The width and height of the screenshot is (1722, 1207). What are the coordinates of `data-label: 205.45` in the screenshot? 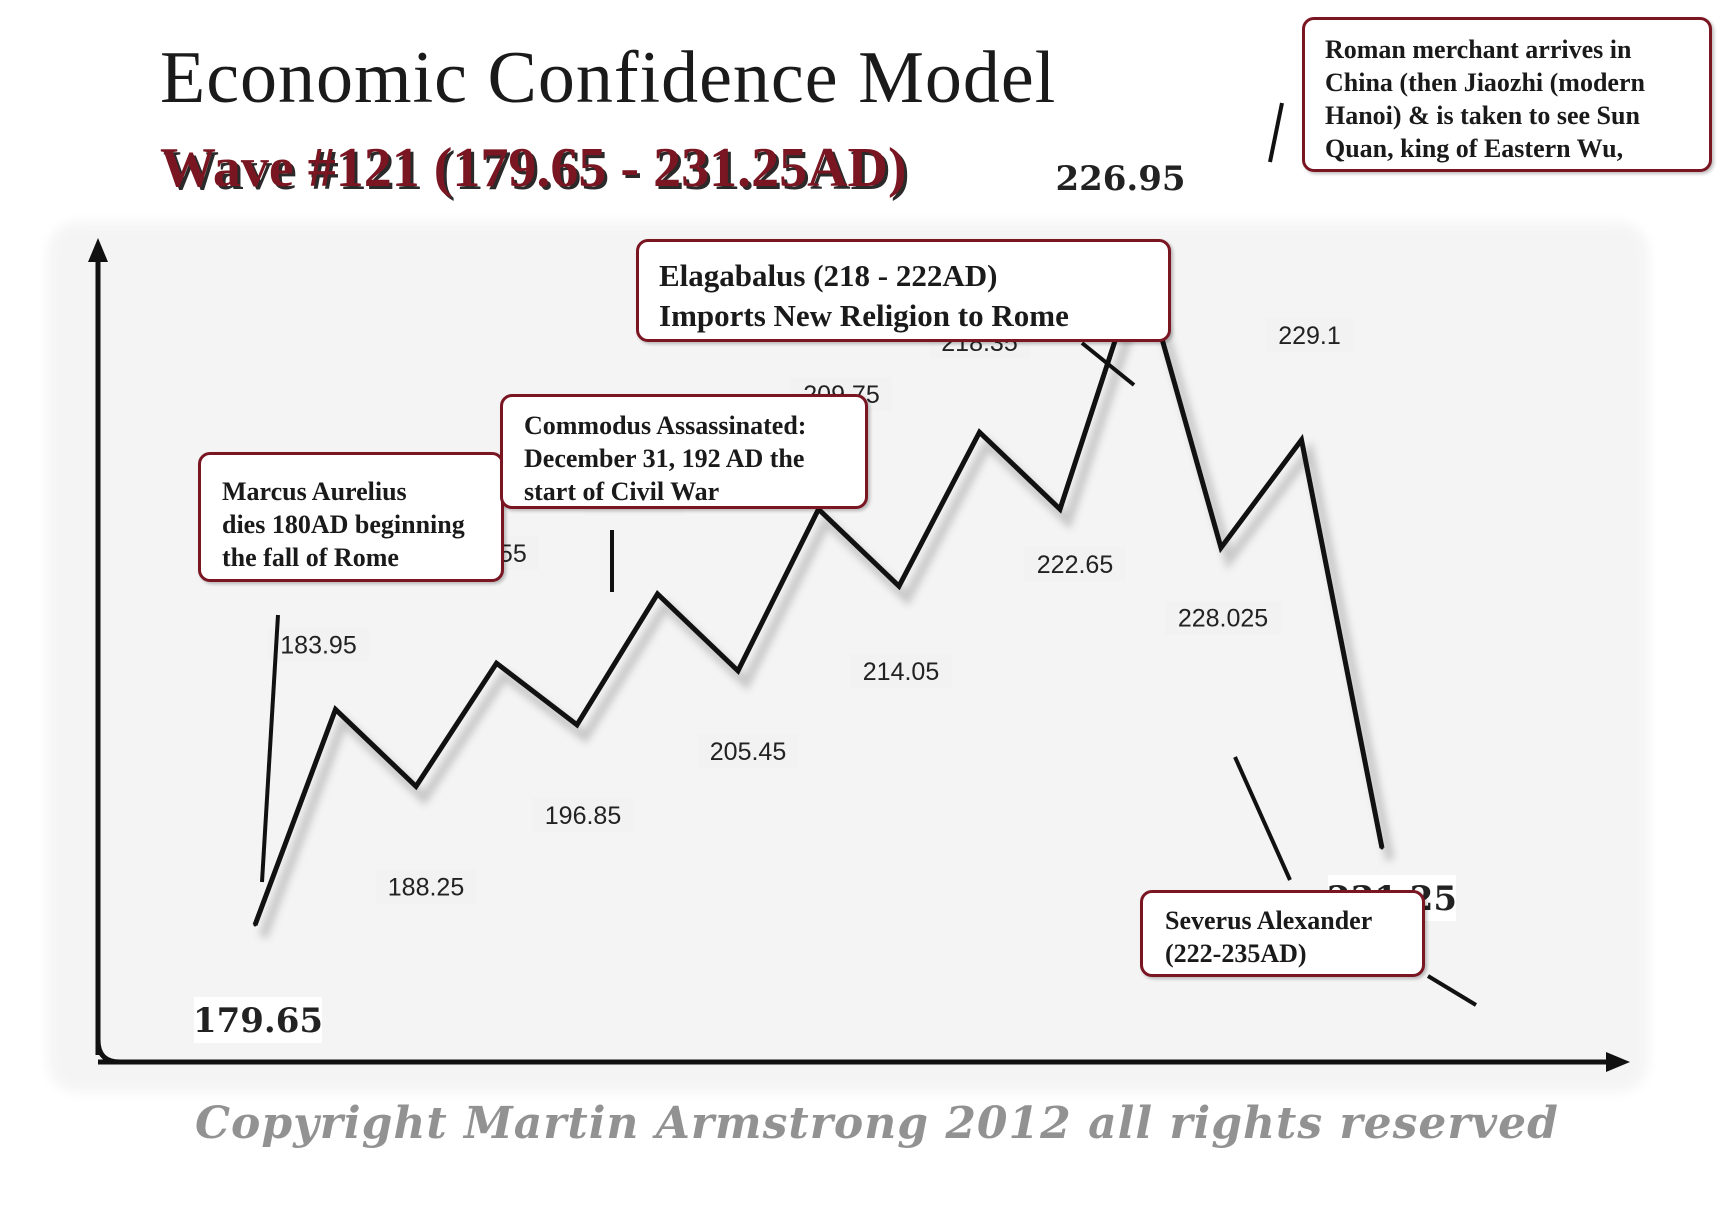 It's located at (748, 752).